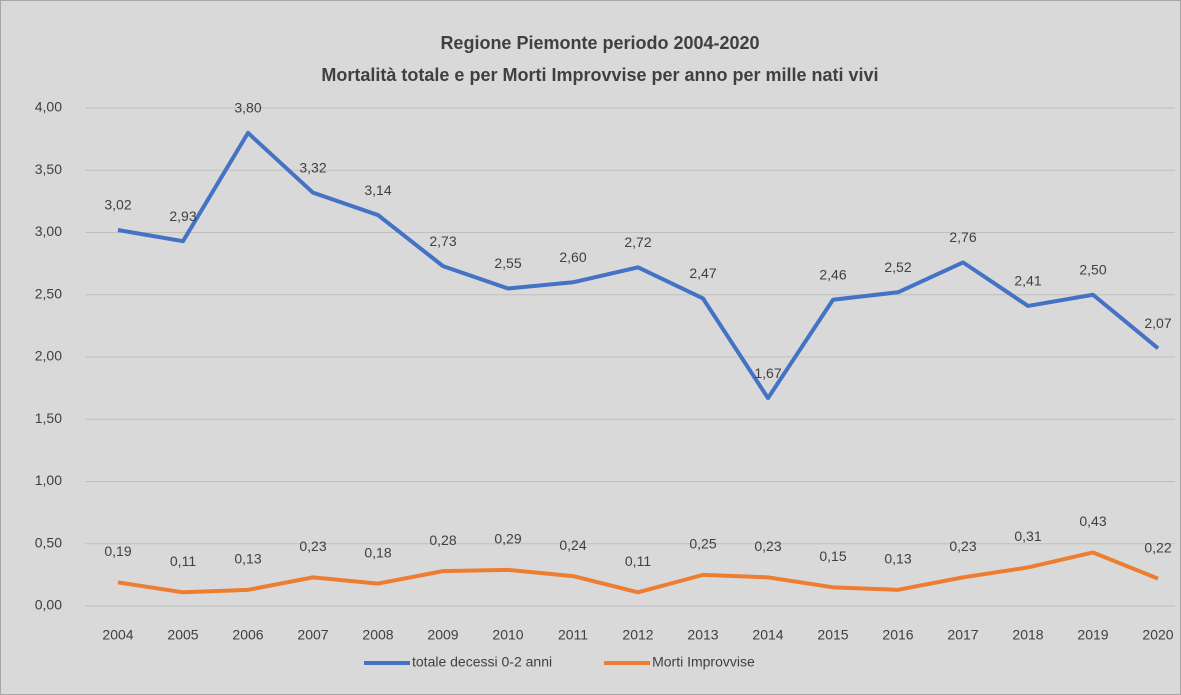  I want to click on x-tick-label: 2012, so click(637, 635).